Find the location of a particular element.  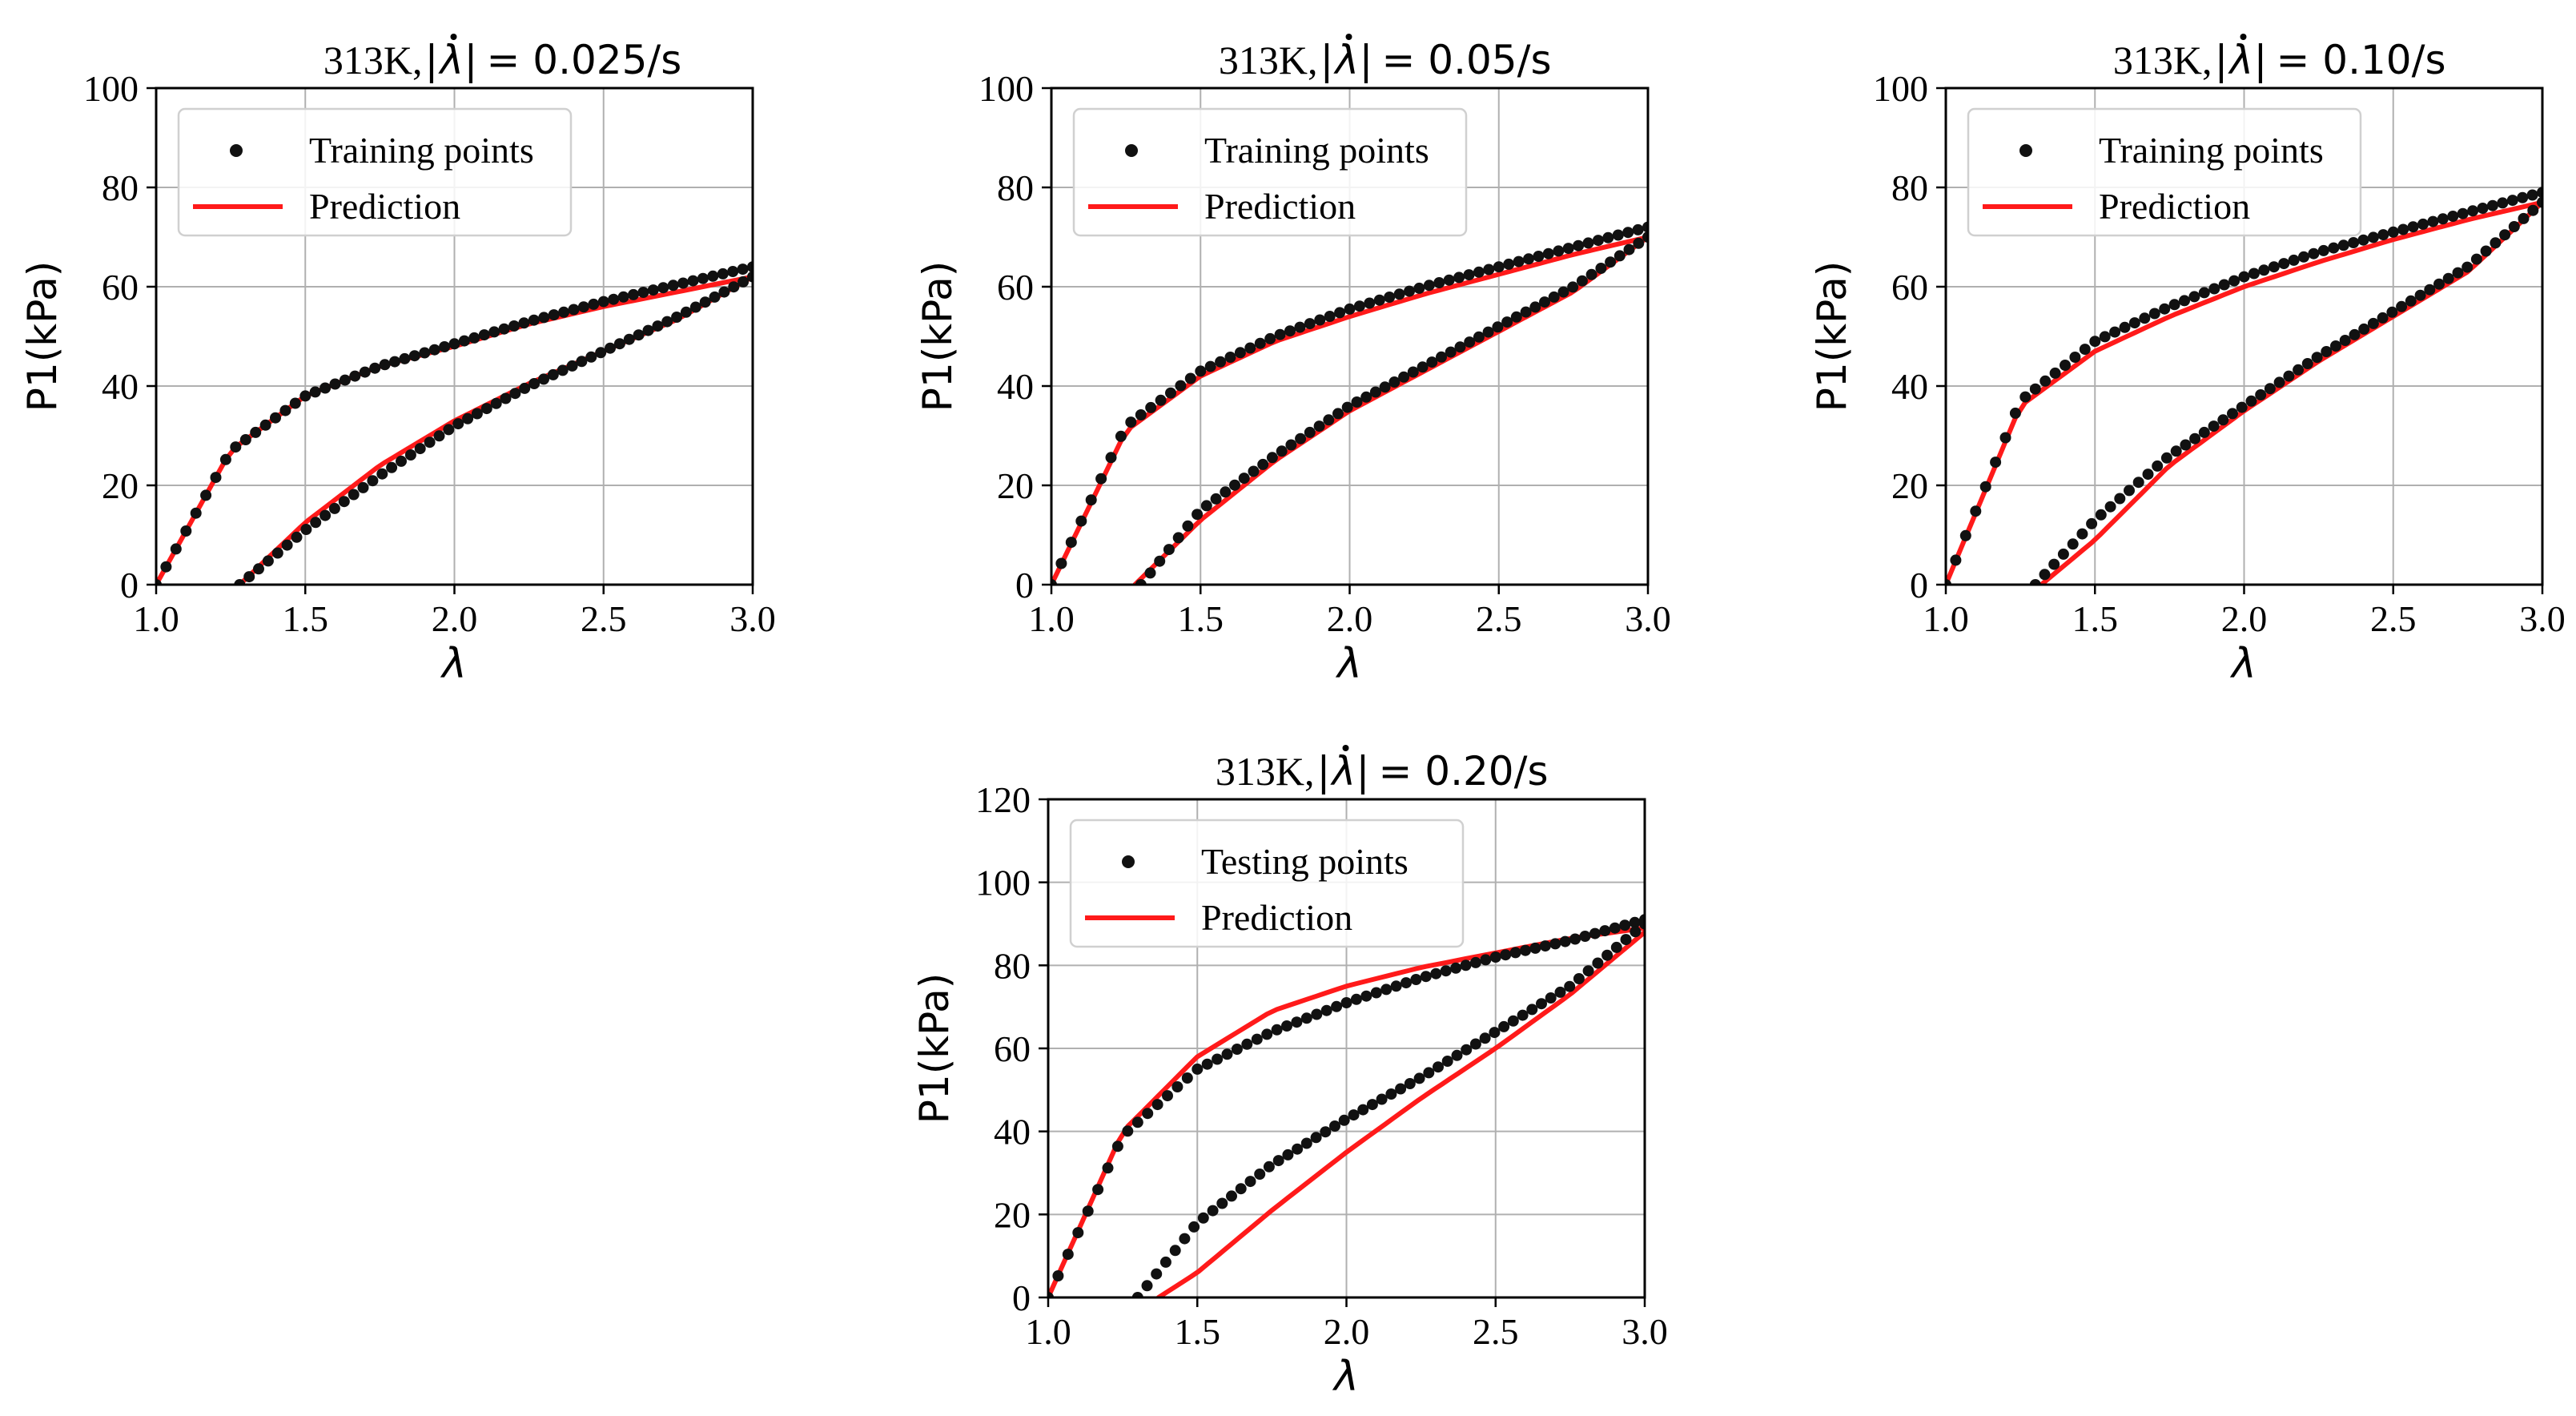

series-group is located at coordinates (454, 423).